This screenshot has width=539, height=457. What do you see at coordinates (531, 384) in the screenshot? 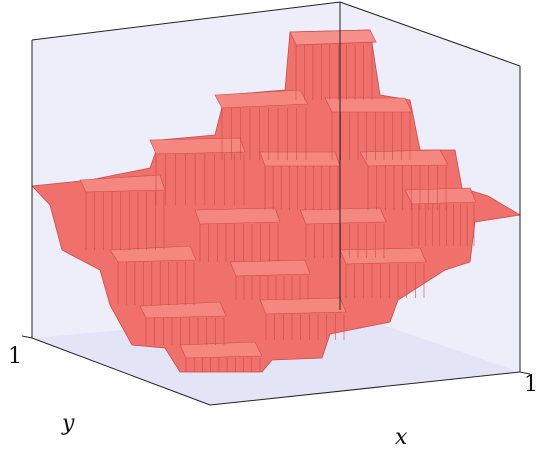
I see `x-tick-label: 1` at bounding box center [531, 384].